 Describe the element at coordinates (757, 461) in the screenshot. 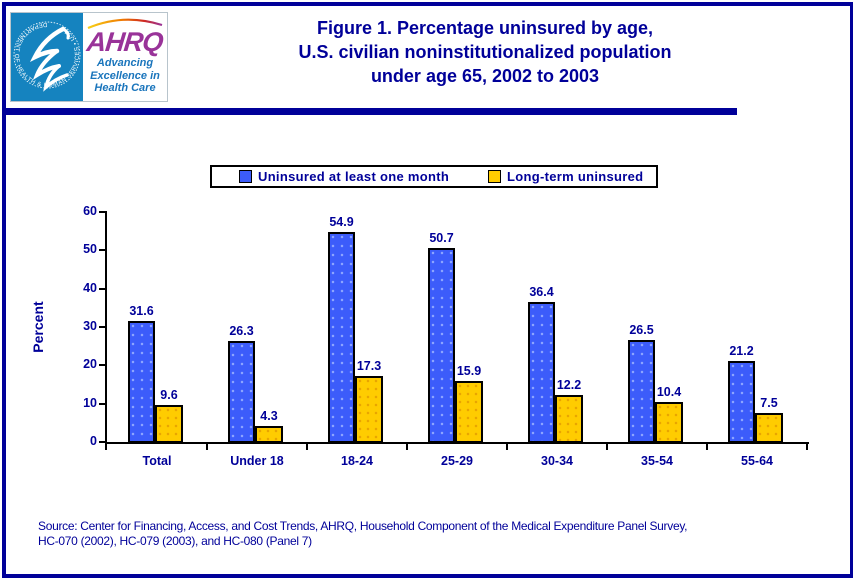

I see `x-category-label: 55-64` at that location.